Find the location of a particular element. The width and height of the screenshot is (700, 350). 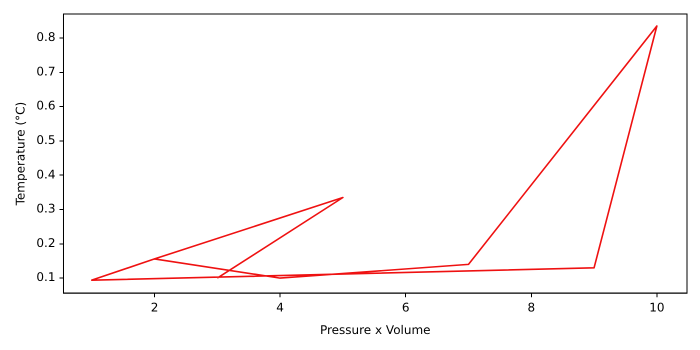

y-tick-label: 0.4 is located at coordinates (46, 174).